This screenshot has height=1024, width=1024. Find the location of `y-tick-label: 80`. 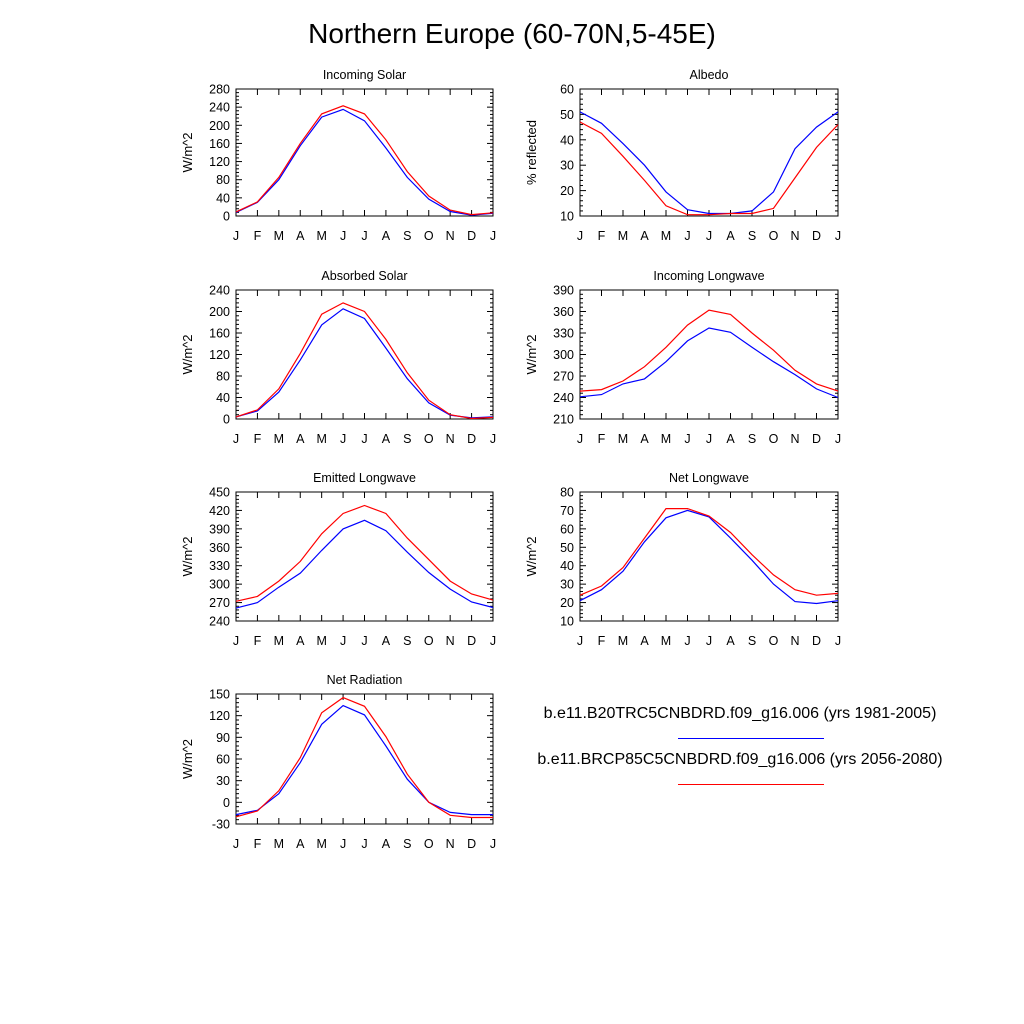

y-tick-label: 80 is located at coordinates (567, 493).